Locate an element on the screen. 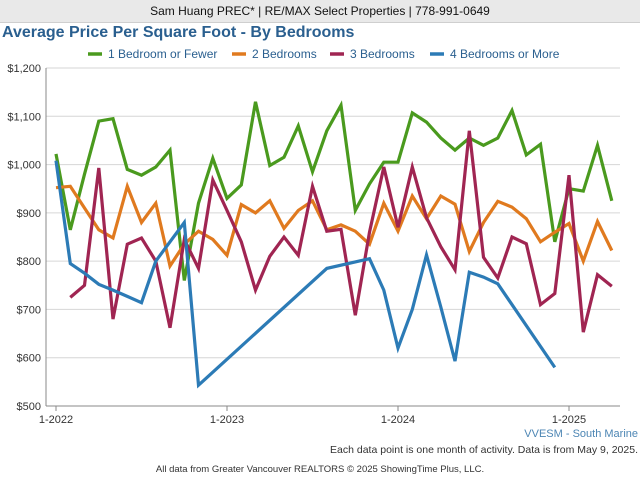  y-tick-label: $1,000 is located at coordinates (24, 166).